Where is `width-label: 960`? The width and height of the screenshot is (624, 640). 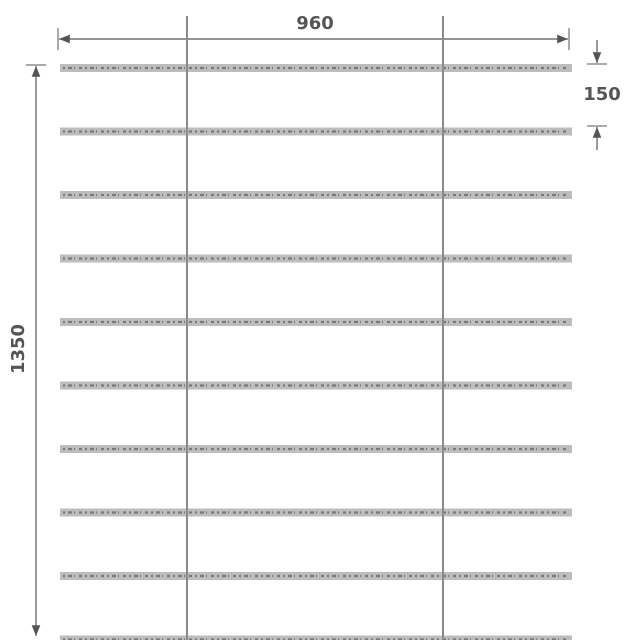
width-label: 960 is located at coordinates (315, 23).